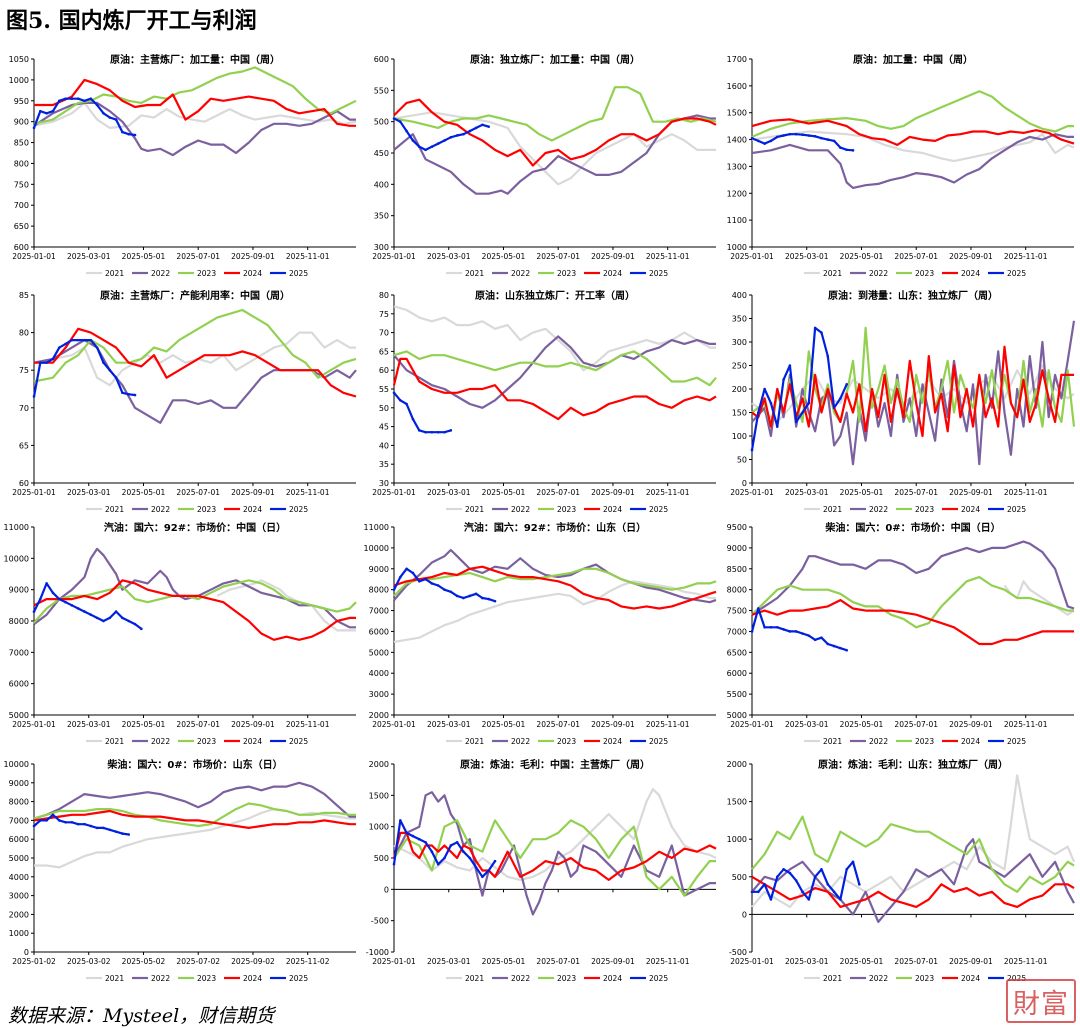 This screenshot has height=1028, width=1080. Describe the element at coordinates (739, 389) in the screenshot. I see `y-tick-label: 200` at that location.